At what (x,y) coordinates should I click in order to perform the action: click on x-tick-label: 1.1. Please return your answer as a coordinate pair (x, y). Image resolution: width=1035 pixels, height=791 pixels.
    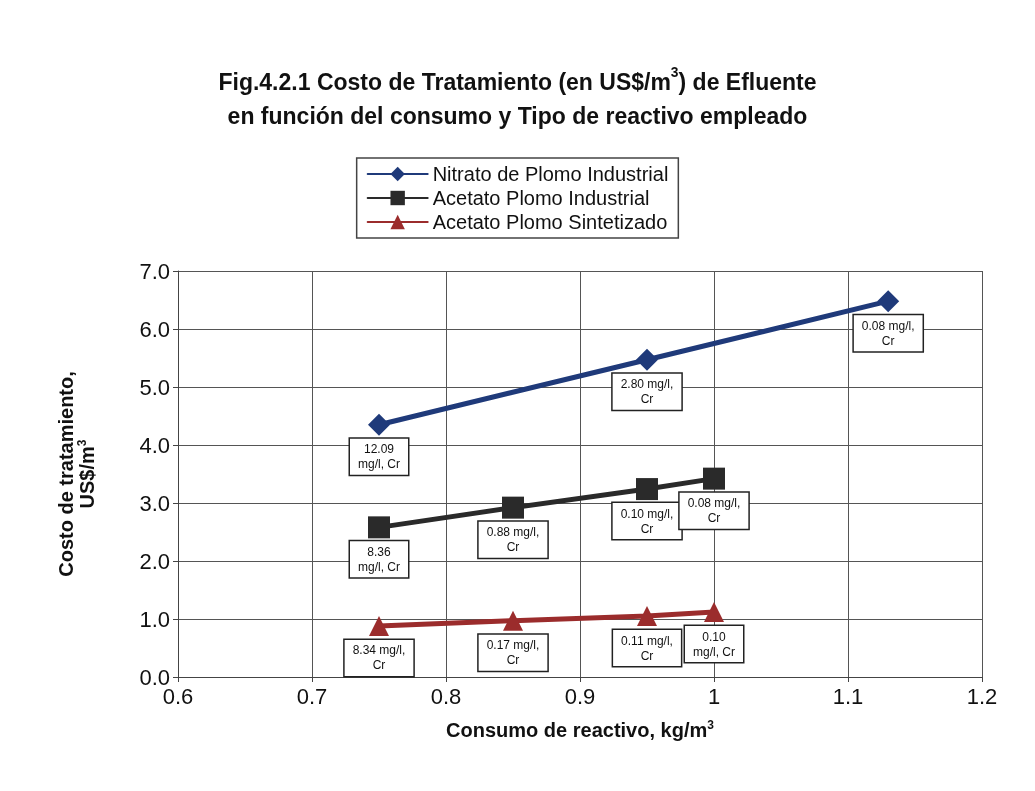
    Looking at the image, I should click on (848, 696).